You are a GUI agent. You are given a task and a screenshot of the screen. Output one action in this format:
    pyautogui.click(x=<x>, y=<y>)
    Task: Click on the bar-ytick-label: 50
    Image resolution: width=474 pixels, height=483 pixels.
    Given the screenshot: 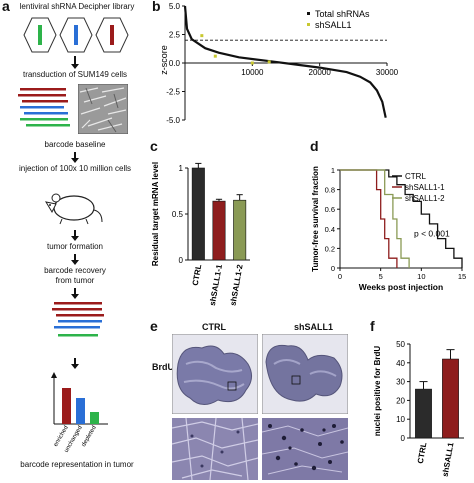 What is the action you would take?
    pyautogui.click(x=400, y=344)
    